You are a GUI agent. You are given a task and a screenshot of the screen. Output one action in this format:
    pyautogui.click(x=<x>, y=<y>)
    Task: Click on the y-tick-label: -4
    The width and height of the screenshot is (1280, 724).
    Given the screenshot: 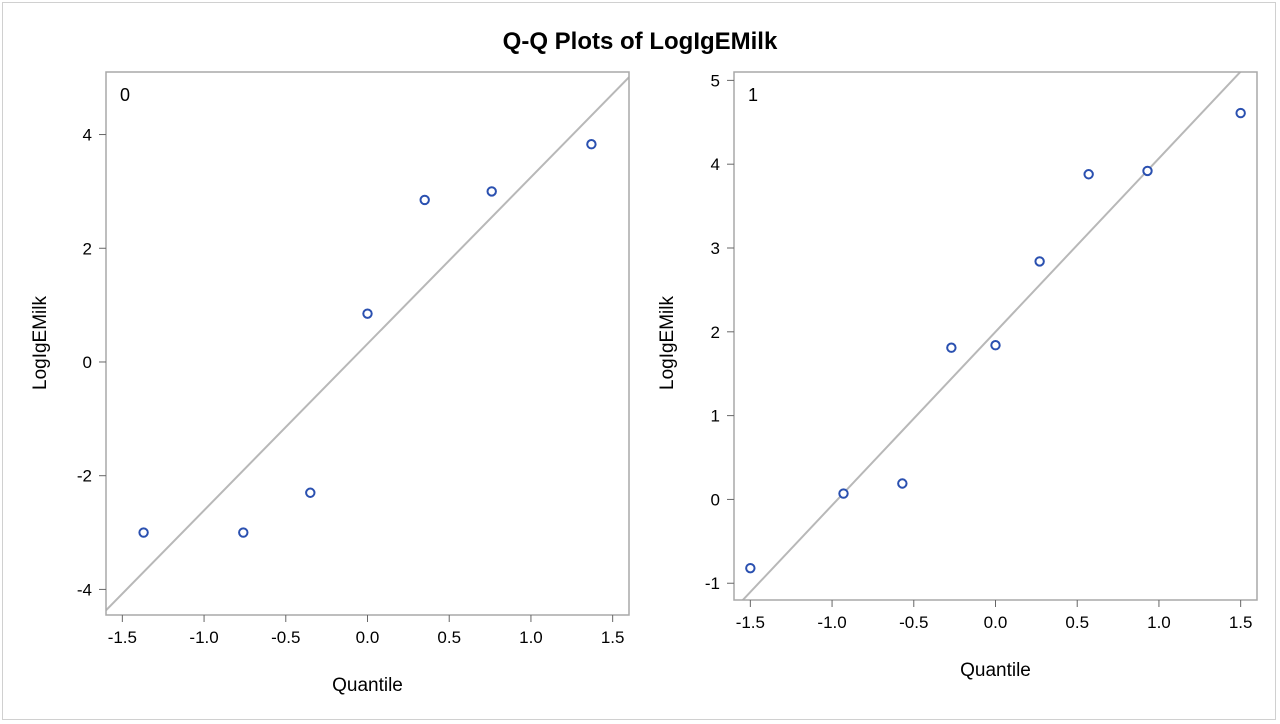 What is the action you would take?
    pyautogui.click(x=84, y=589)
    